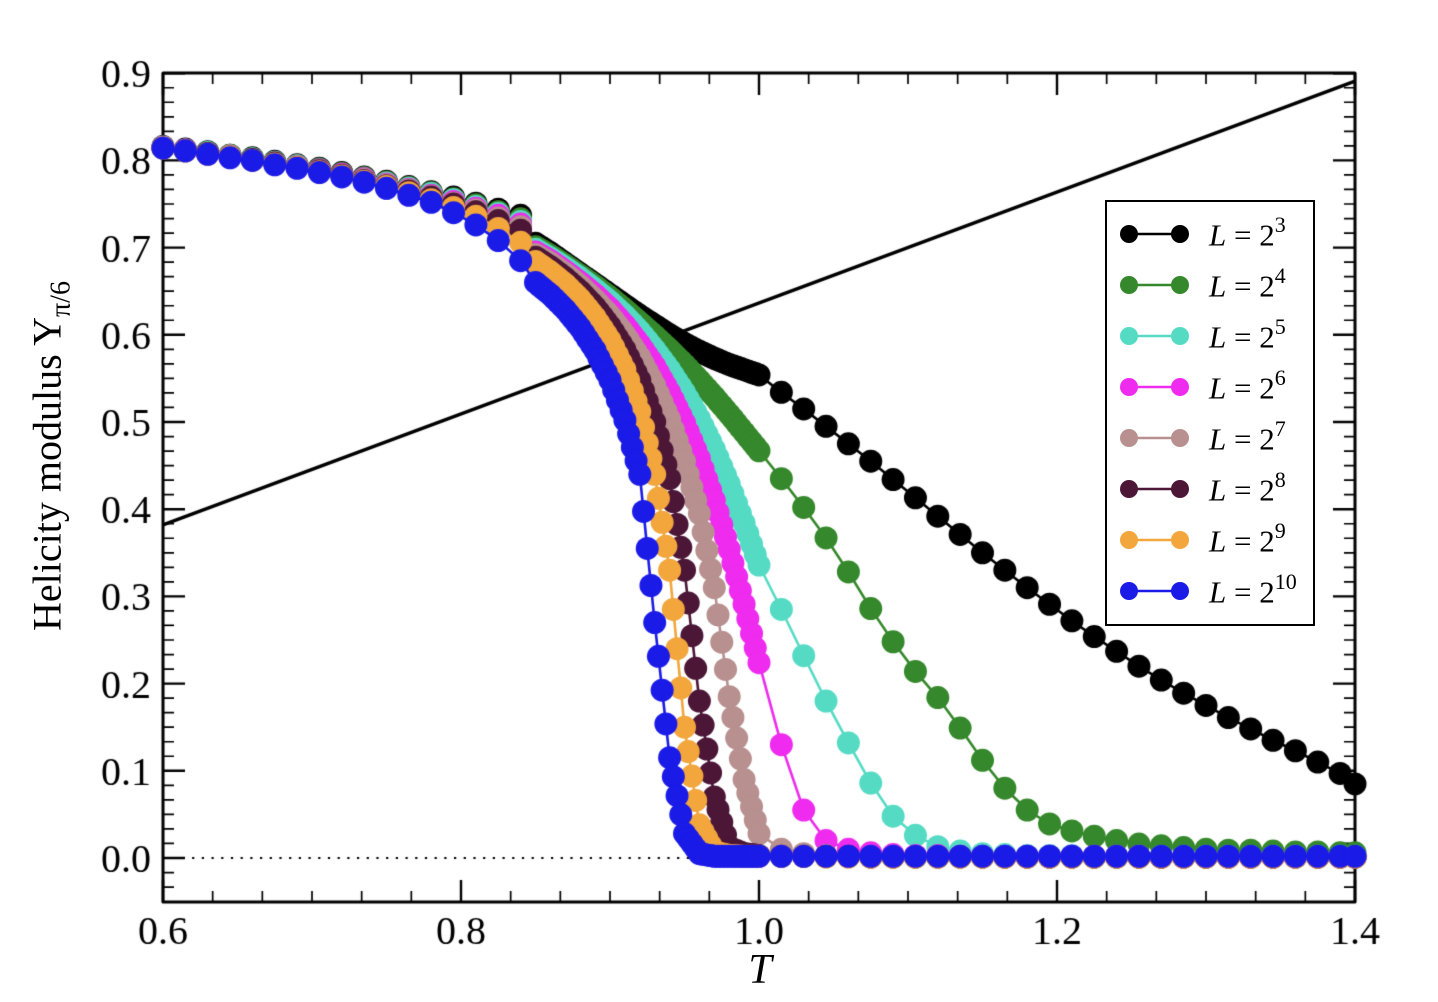  I want to click on legend-entry-label: L = 210, so click(1253, 589).